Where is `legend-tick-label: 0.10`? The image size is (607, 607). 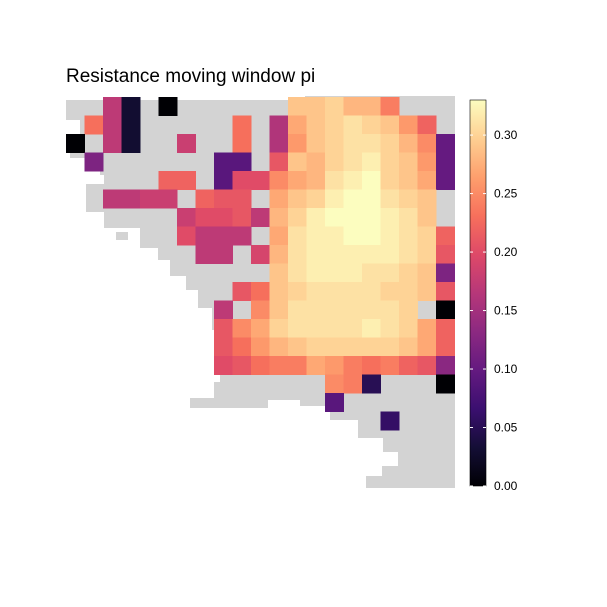 legend-tick-label: 0.10 is located at coordinates (506, 369).